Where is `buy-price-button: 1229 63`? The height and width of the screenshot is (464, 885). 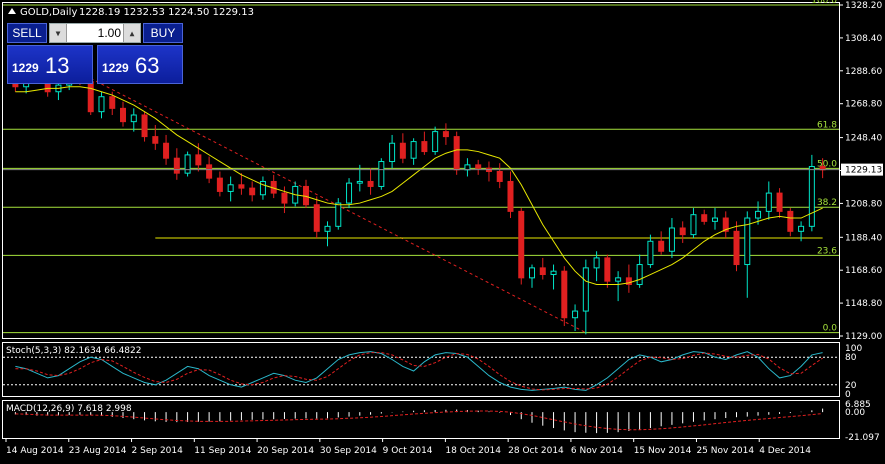 buy-price-button: 1229 63 is located at coordinates (140, 64).